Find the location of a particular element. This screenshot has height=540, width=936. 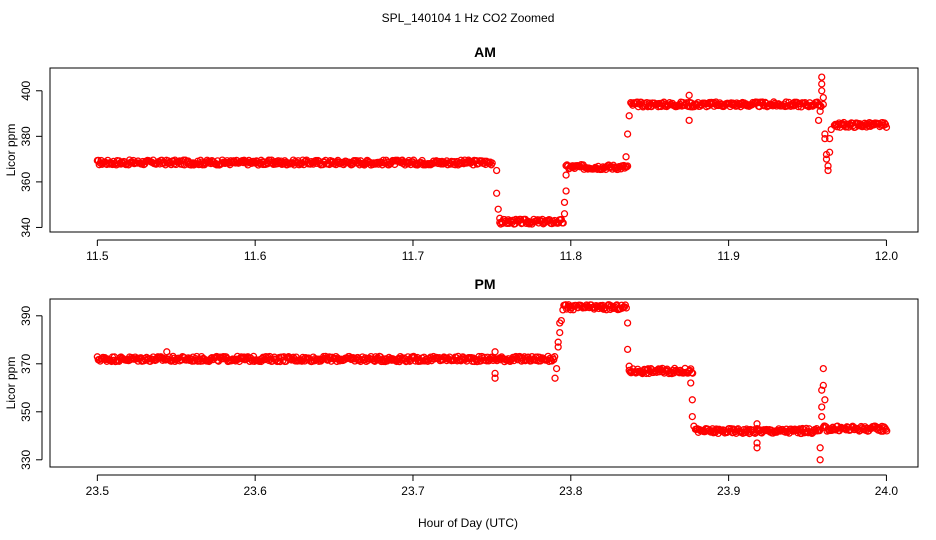

pm-x-tick-label: 24.0 is located at coordinates (887, 491).